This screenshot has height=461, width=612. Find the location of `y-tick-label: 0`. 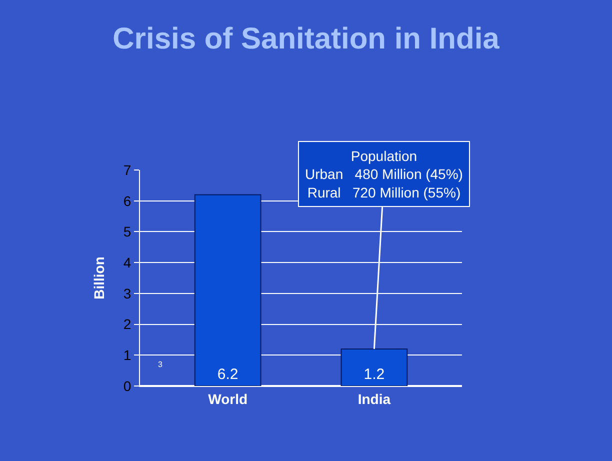

y-tick-label: 0 is located at coordinates (127, 386).